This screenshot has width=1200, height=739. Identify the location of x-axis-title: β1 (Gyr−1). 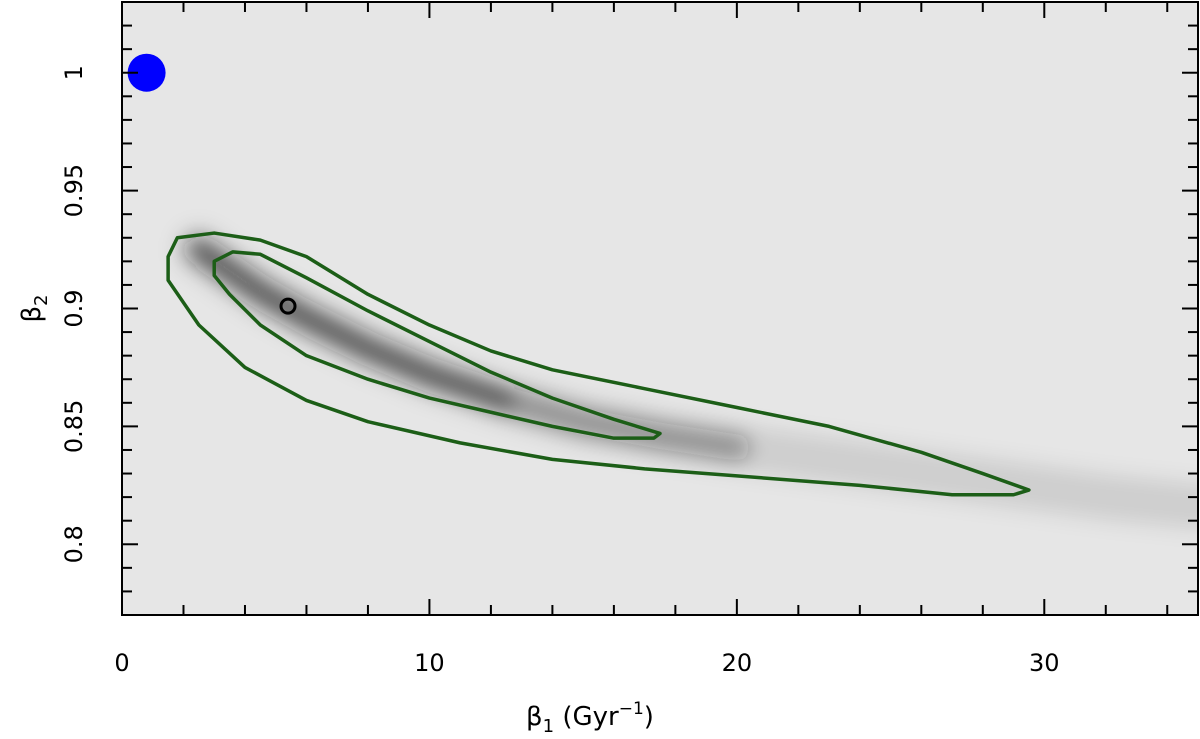
(590, 718).